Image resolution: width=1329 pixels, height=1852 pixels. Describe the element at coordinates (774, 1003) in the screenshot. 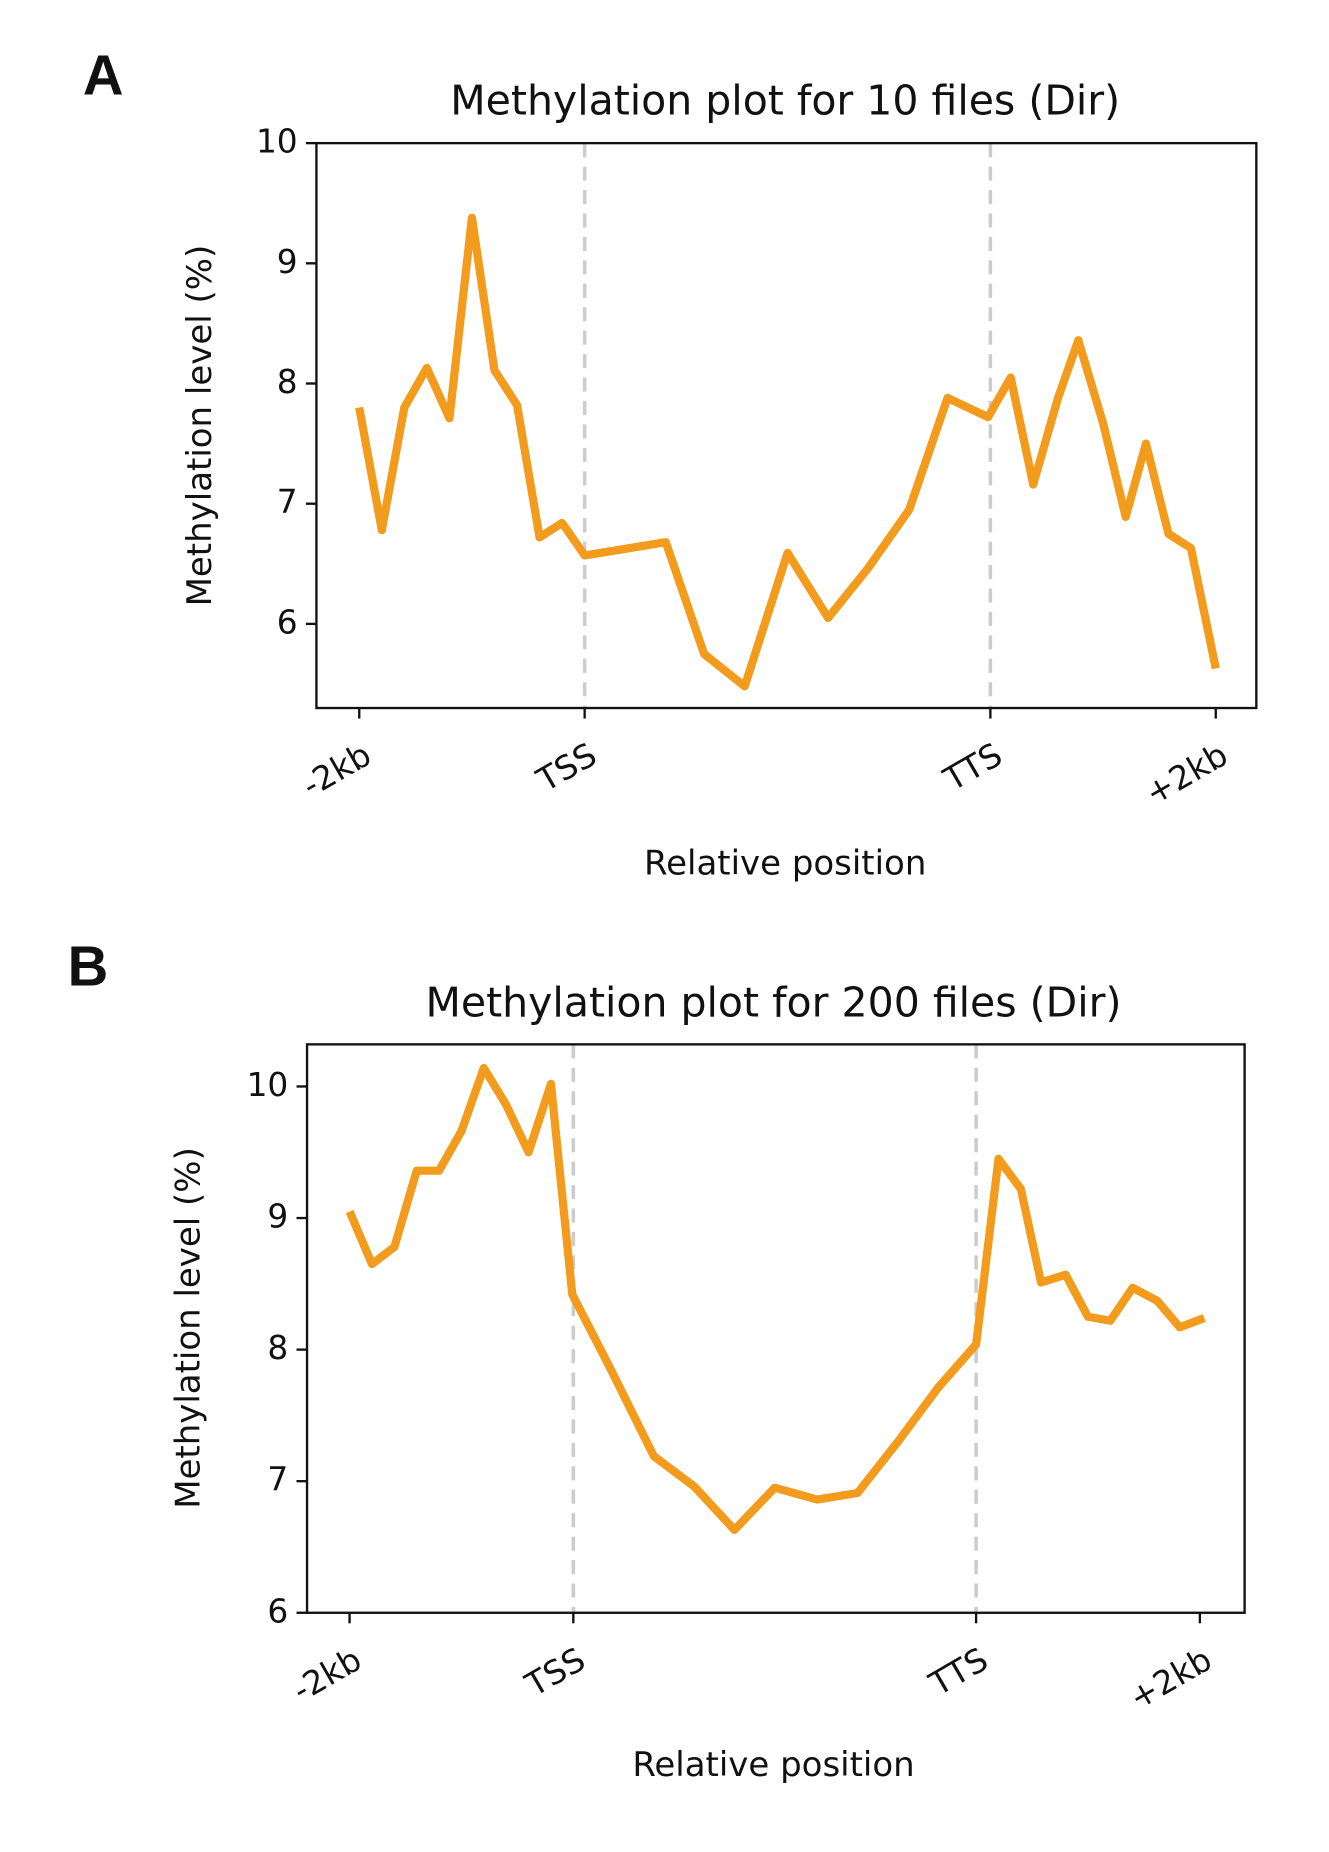

I see `chart-title: Methylation plot for 200 files (Dir)` at that location.